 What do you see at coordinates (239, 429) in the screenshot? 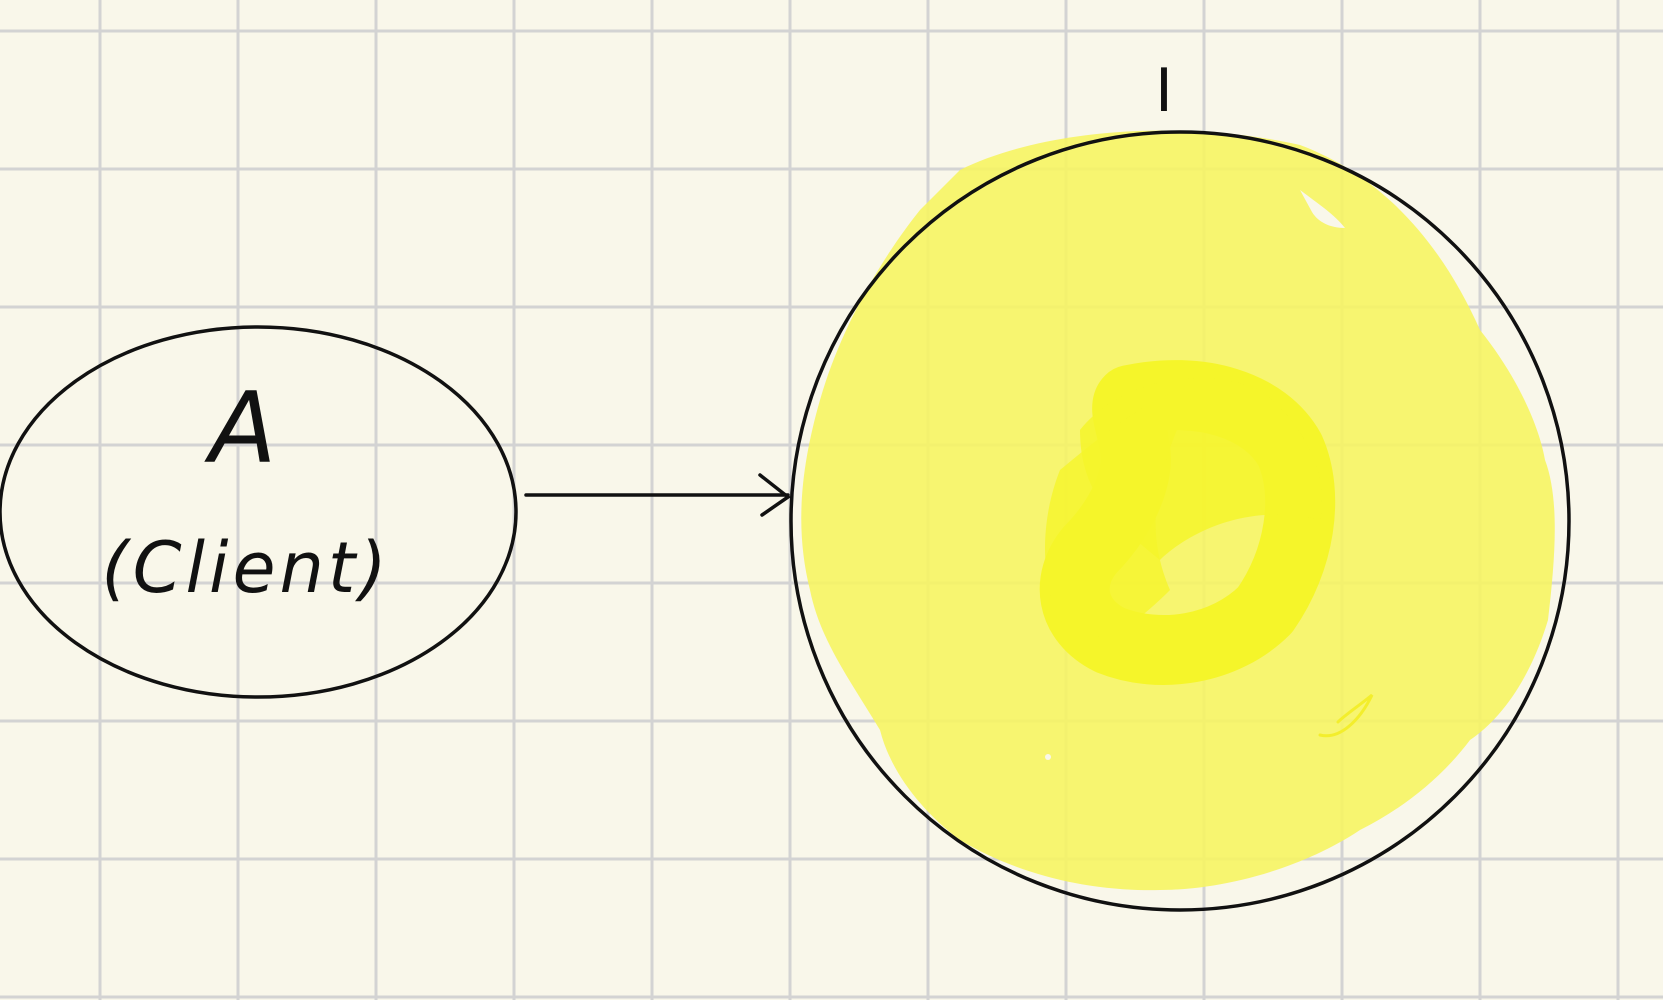
I see `client-letter-label: A` at bounding box center [239, 429].